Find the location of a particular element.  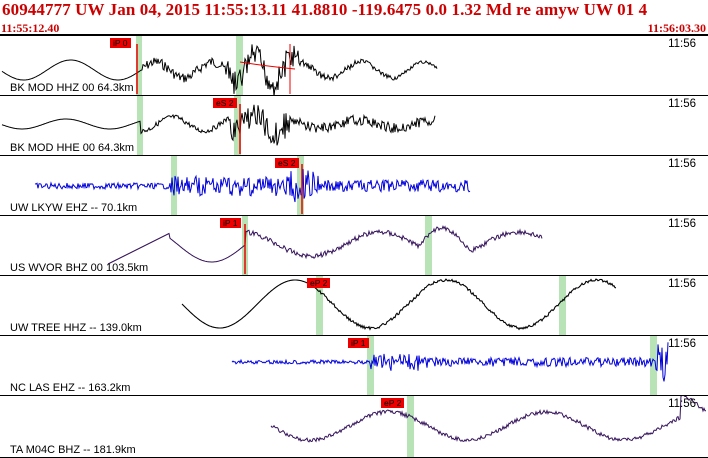

trace-panel-bk-mod-hhz: iP 0 11:56 BK MOD HHZ 00 64.3km is located at coordinates (354, 66).